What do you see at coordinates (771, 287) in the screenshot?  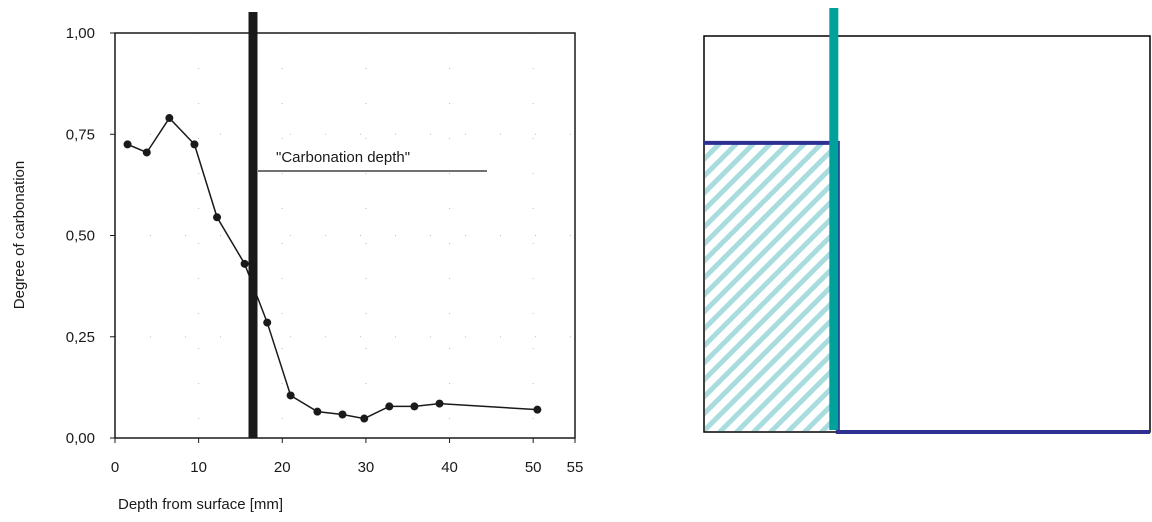 I see `carbonated-hatch-area` at bounding box center [771, 287].